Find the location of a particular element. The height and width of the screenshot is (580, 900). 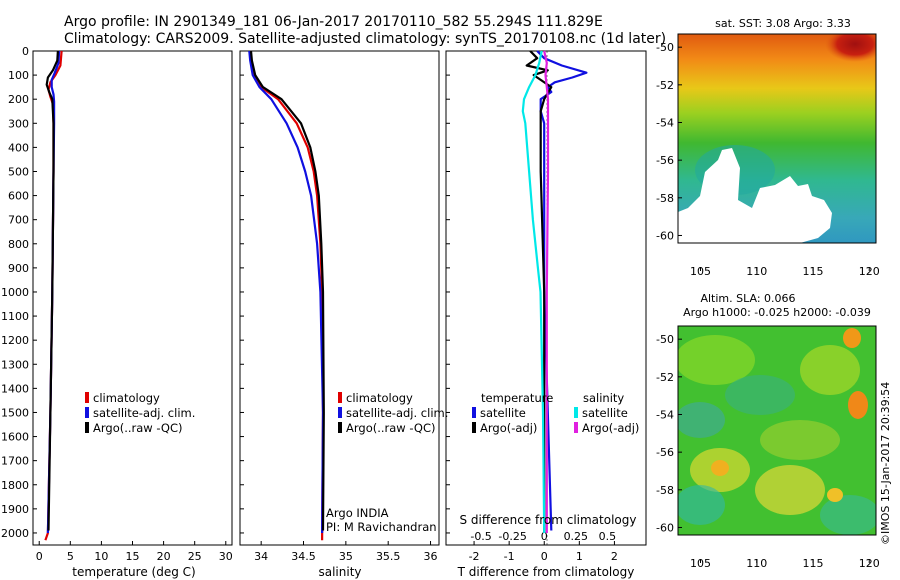

sst-map-frame is located at coordinates (777, 138).